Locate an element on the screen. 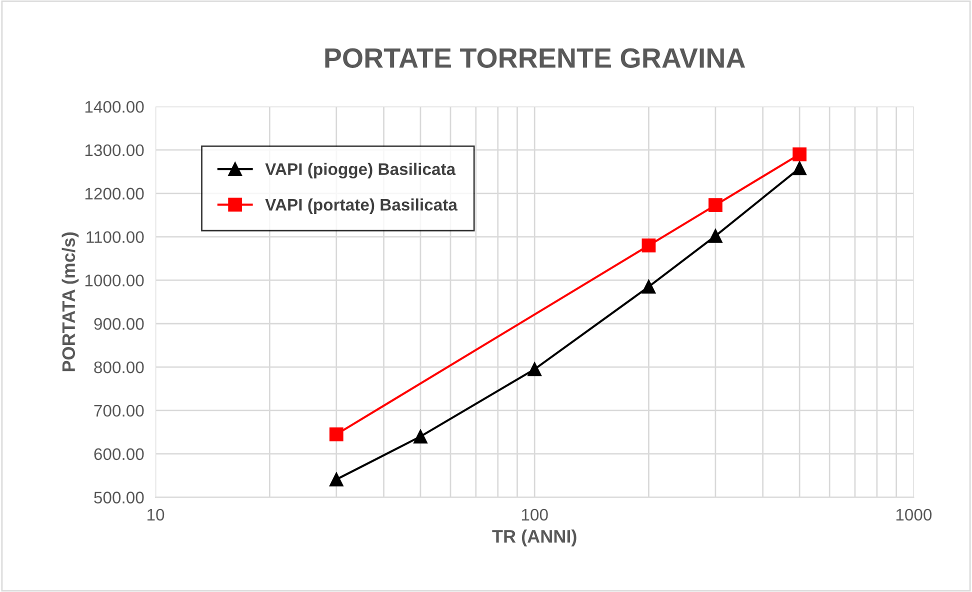 This screenshot has width=972, height=592. y-tick-label: 1400.00 is located at coordinates (114, 106).